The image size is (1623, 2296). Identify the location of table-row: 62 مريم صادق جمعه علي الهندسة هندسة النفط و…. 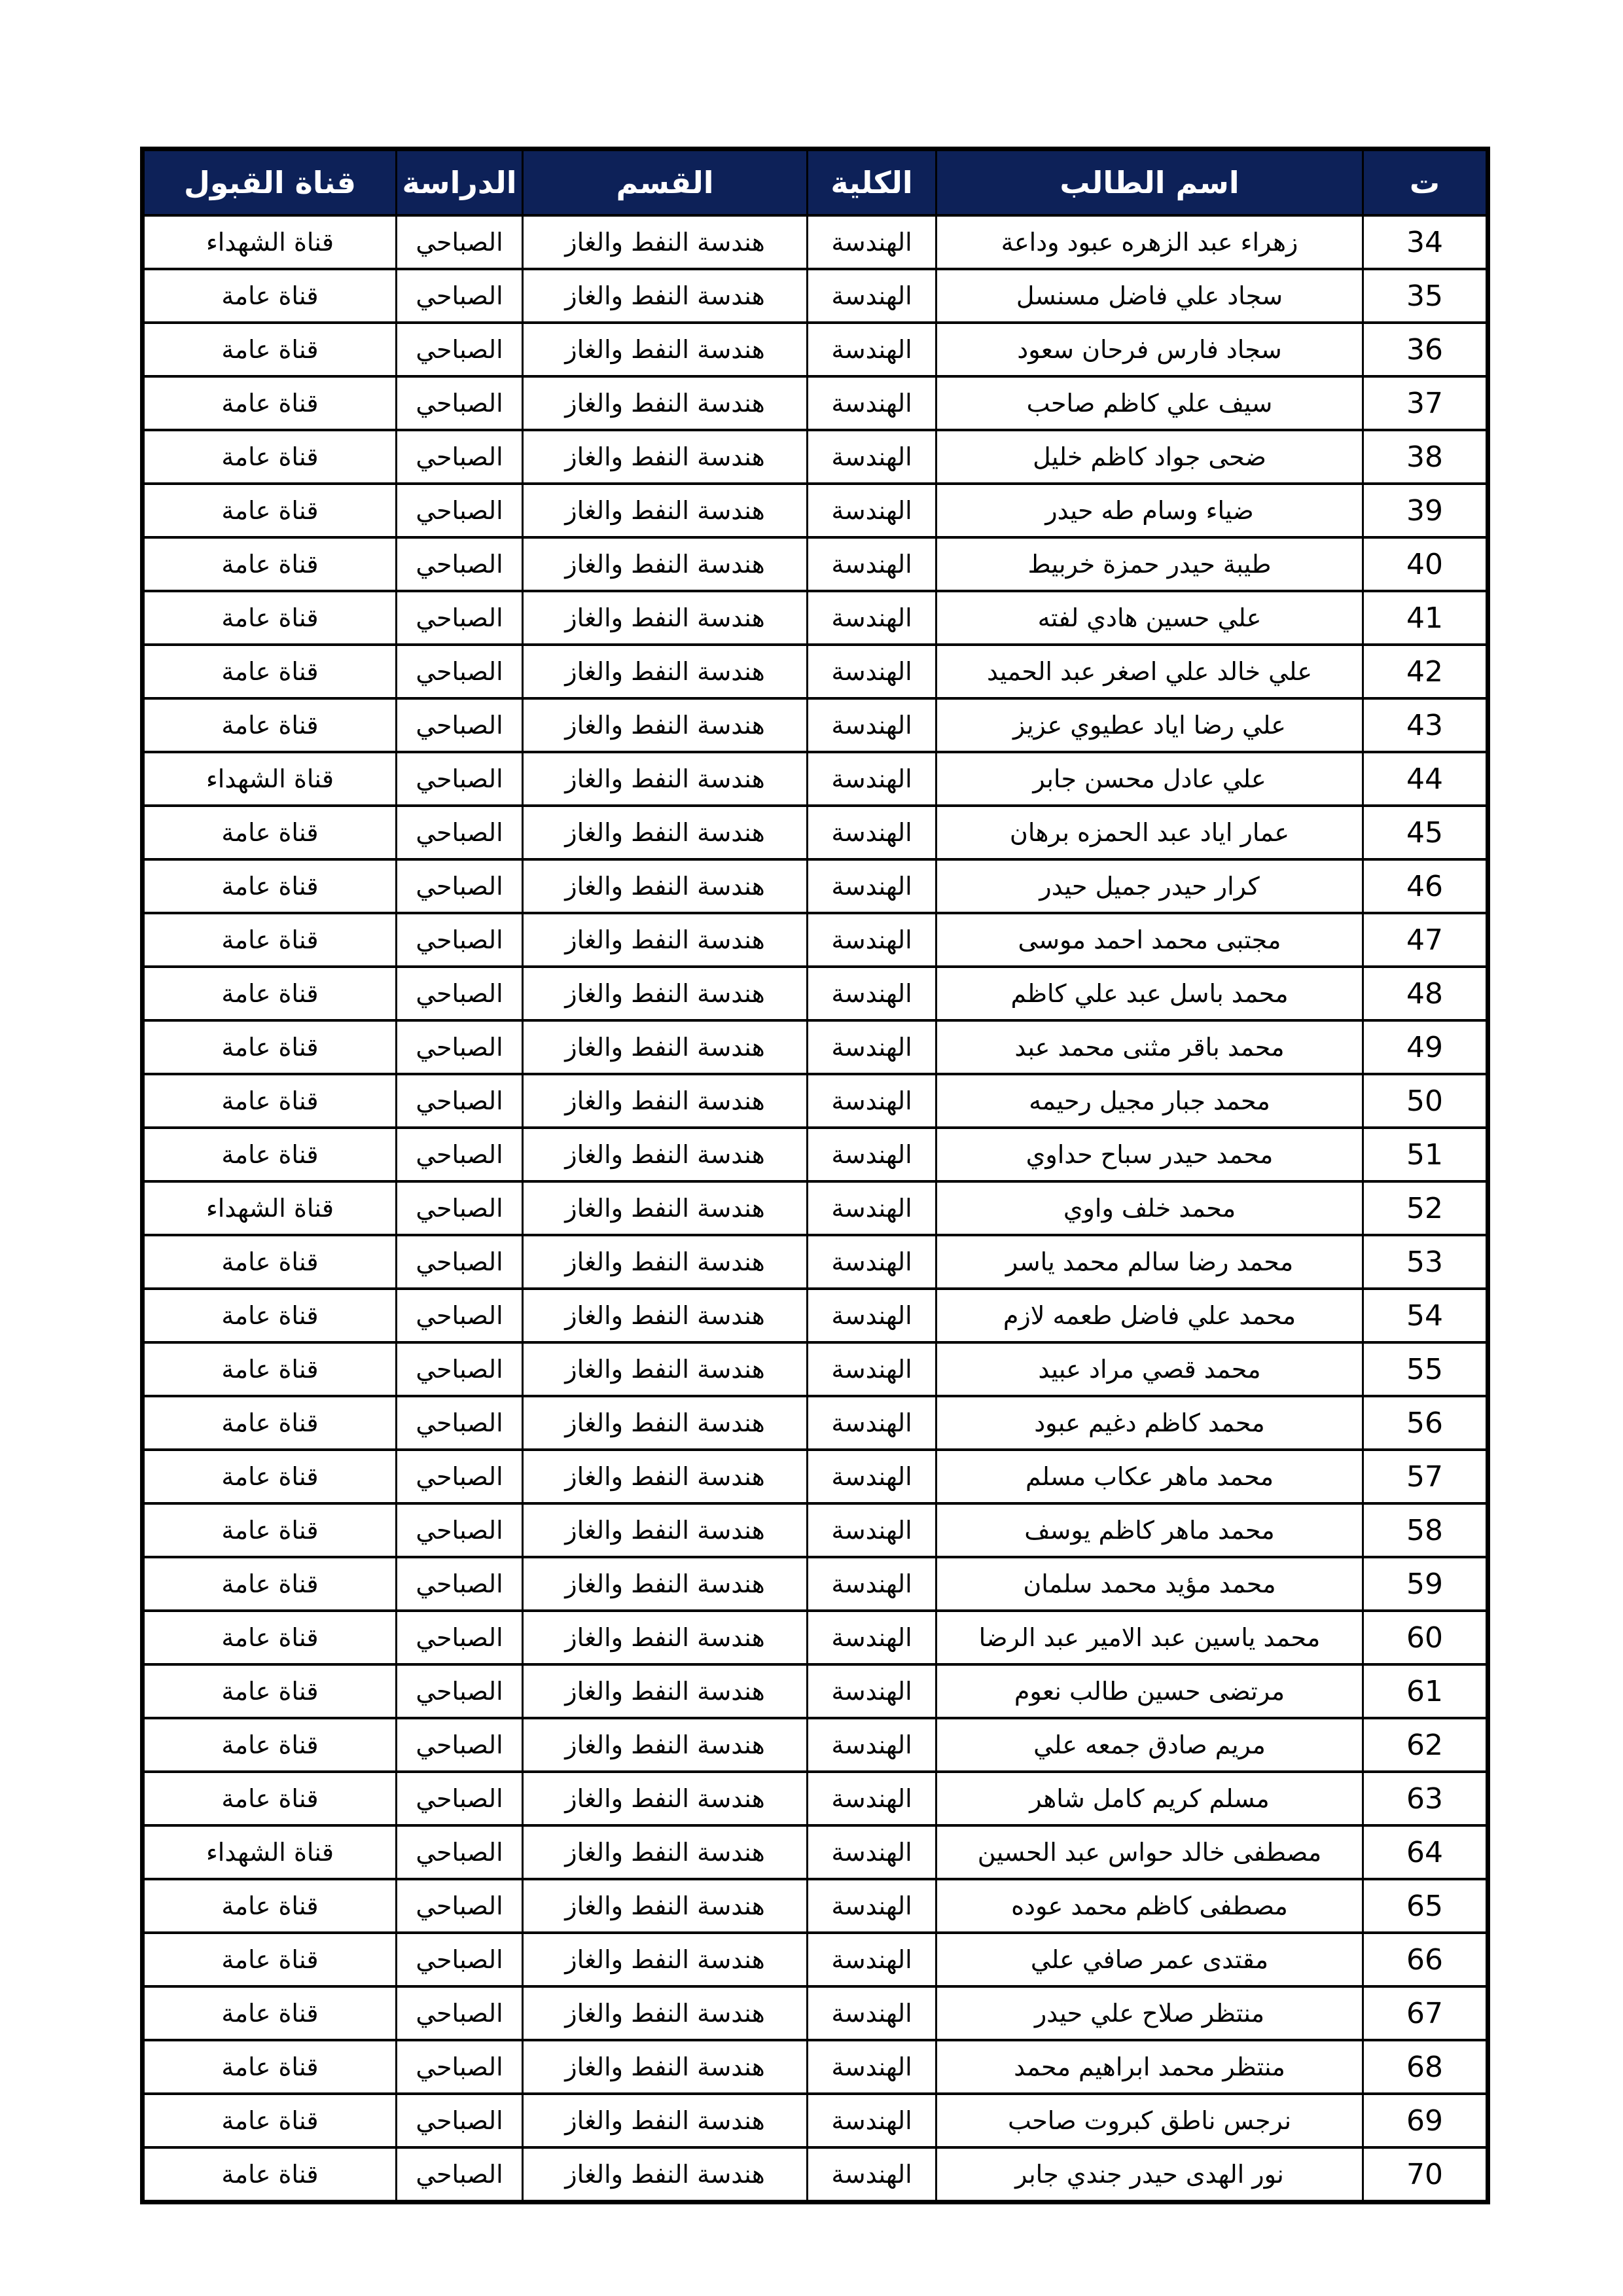
(815, 1745).